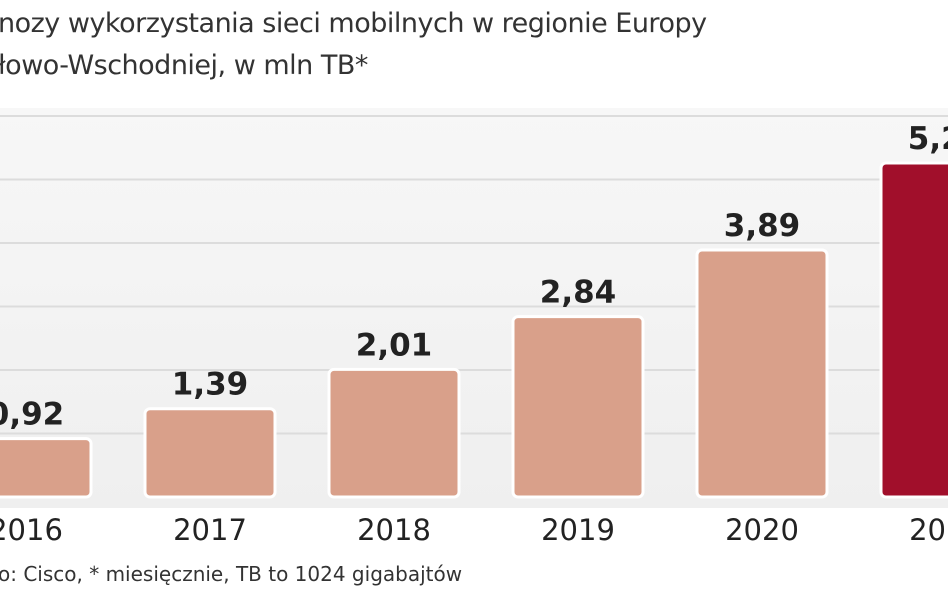  What do you see at coordinates (46, 468) in the screenshot?
I see `bar-2016` at bounding box center [46, 468].